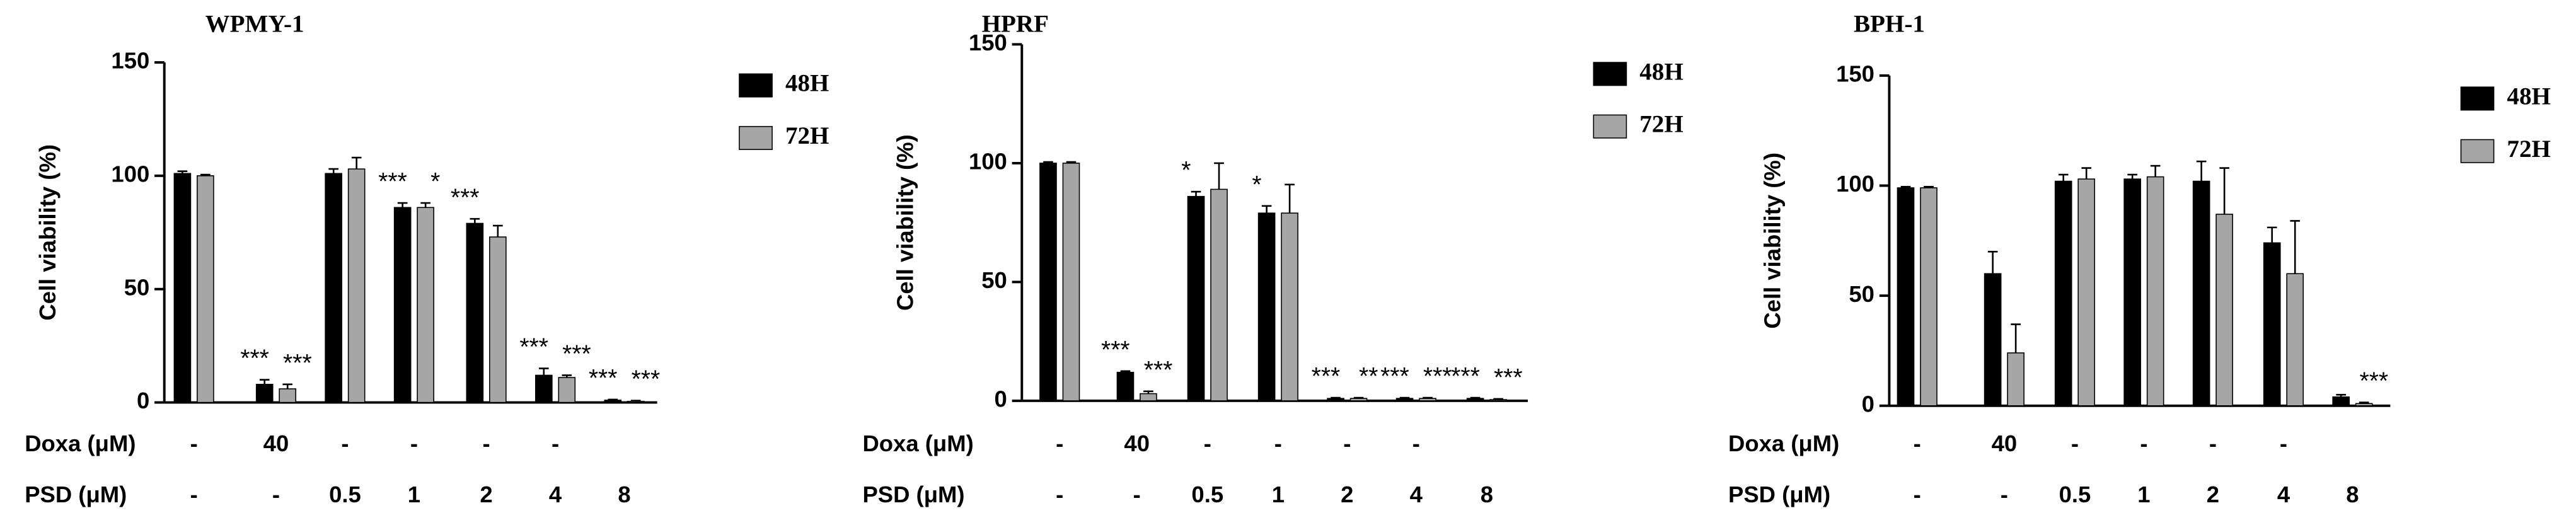 The width and height of the screenshot is (2576, 525). What do you see at coordinates (2352, 494) in the screenshot?
I see `x-tick-label: 8` at bounding box center [2352, 494].